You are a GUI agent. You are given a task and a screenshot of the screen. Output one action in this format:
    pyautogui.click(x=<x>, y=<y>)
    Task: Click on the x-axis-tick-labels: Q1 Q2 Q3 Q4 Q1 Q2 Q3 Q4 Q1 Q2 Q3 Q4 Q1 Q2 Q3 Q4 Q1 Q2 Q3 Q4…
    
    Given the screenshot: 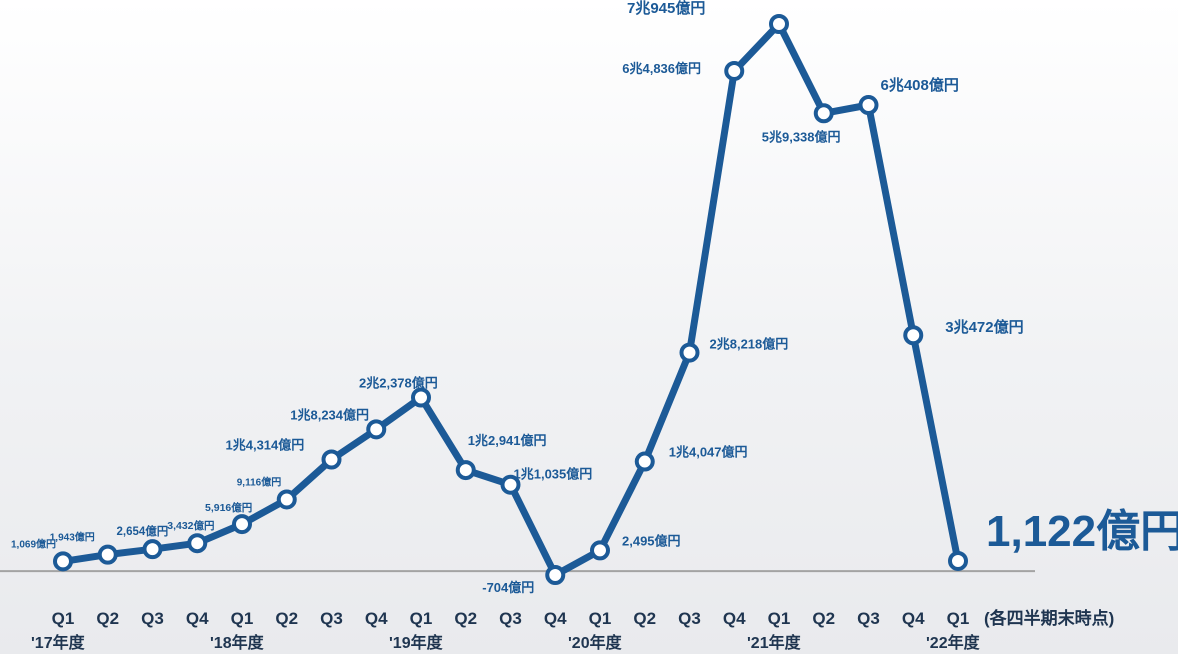 What is the action you would take?
    pyautogui.click(x=511, y=618)
    